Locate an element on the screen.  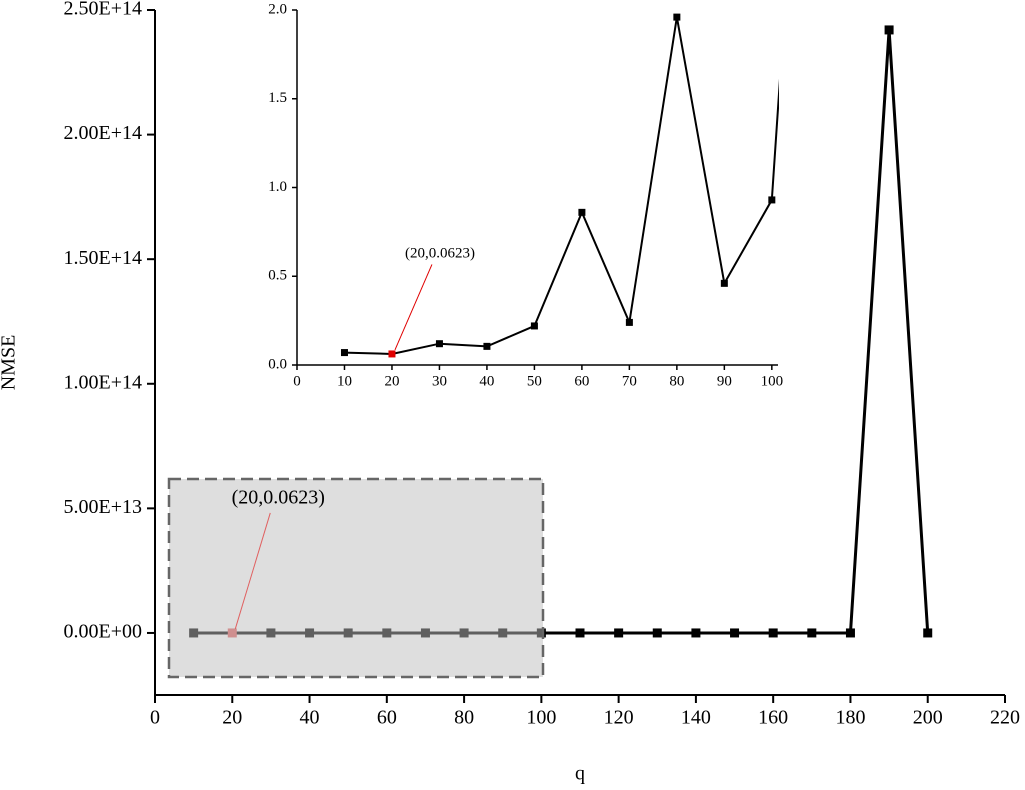
x-axis-label: q is located at coordinates (580, 774).